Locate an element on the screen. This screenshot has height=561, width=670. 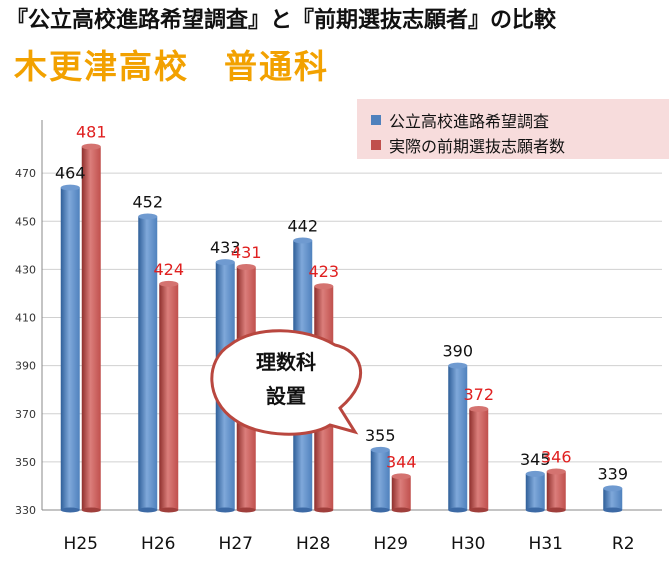
callout-bubble is located at coordinates (286, 382).